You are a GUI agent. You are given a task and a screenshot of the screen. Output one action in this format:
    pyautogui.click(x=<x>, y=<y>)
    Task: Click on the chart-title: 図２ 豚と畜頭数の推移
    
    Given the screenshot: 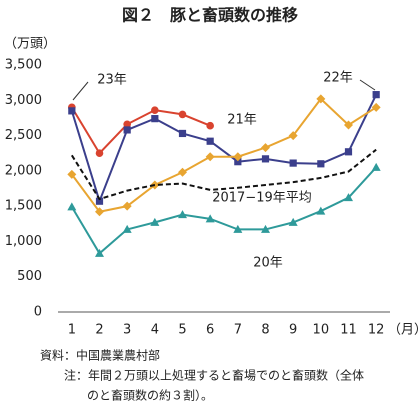 What is the action you would take?
    pyautogui.click(x=210, y=15)
    